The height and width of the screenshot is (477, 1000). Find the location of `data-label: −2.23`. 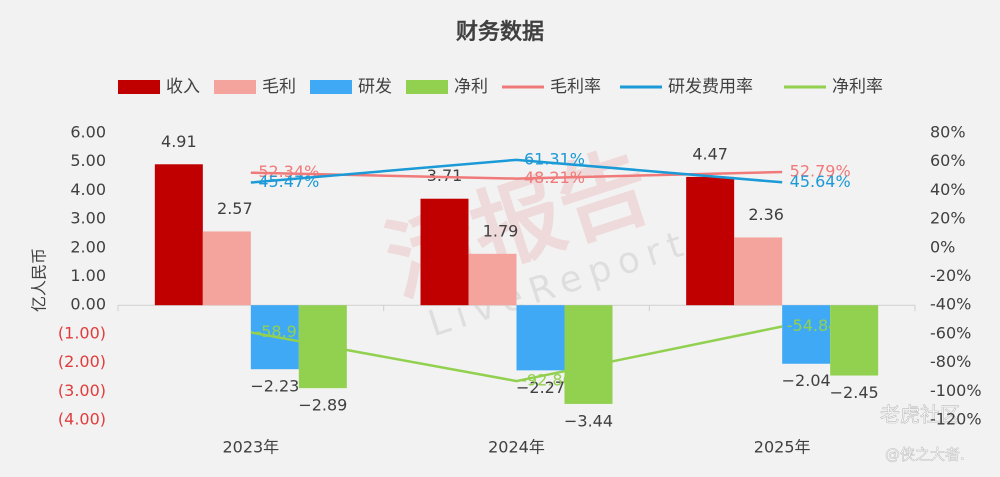

data-label: −2.23 is located at coordinates (274, 386).